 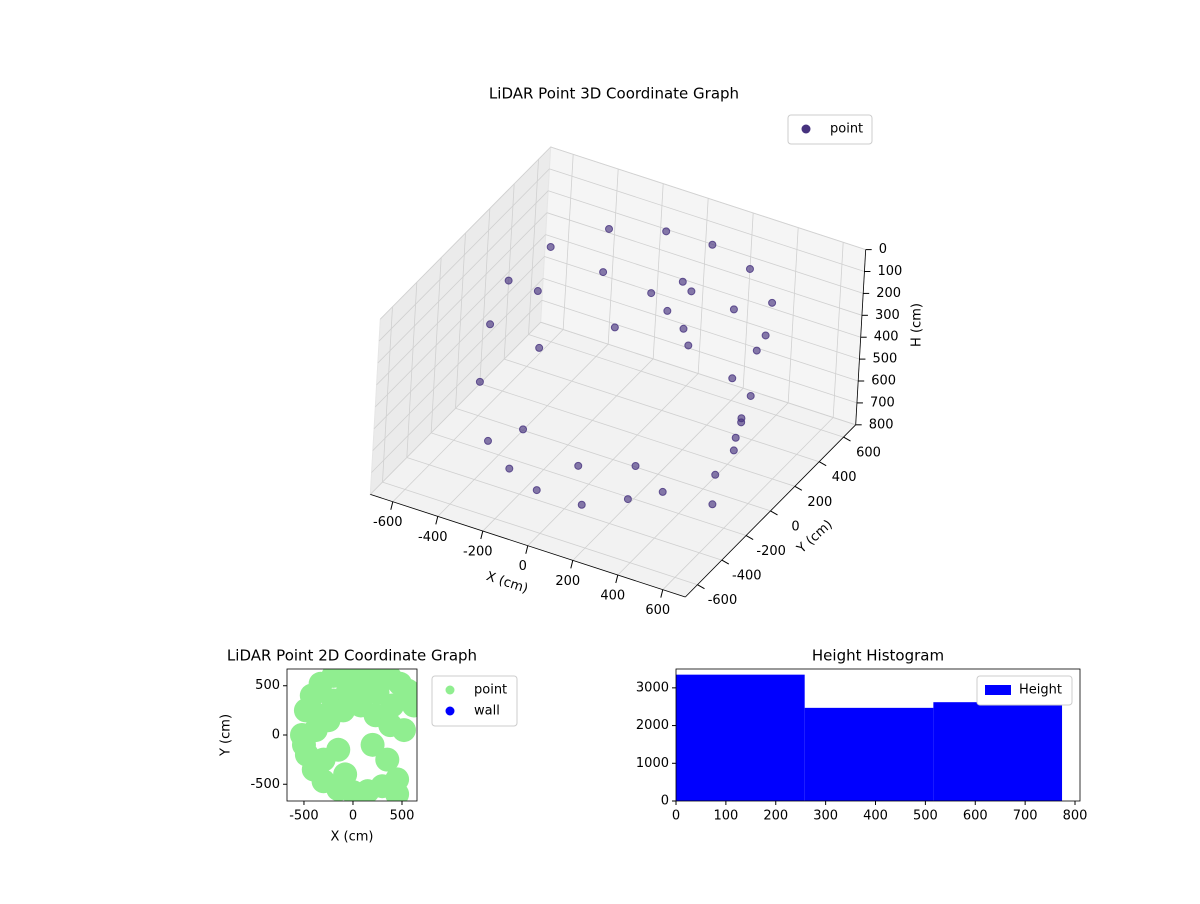 I want to click on y-tick-label: -500, so click(x=265, y=784).